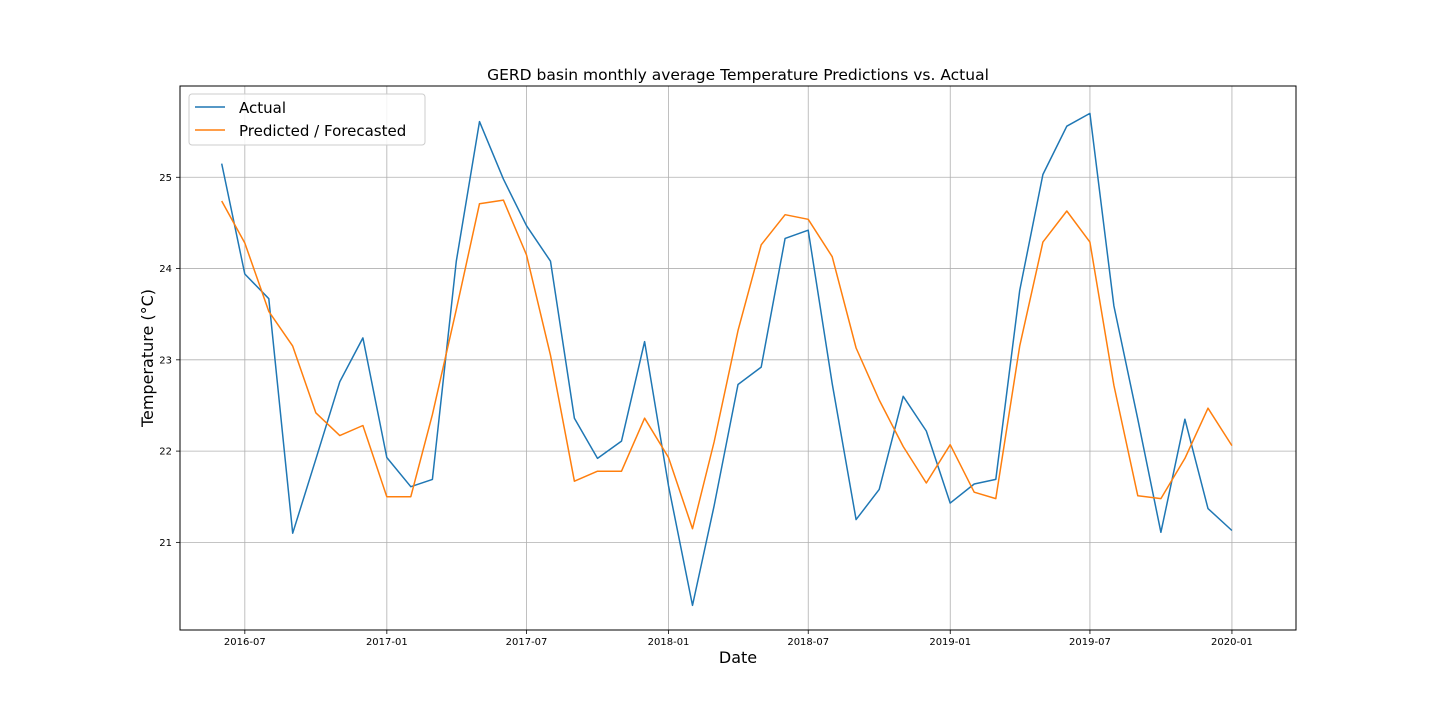 This screenshot has height=720, width=1440. I want to click on y-axis-title: Temperature (°C), so click(147, 358).